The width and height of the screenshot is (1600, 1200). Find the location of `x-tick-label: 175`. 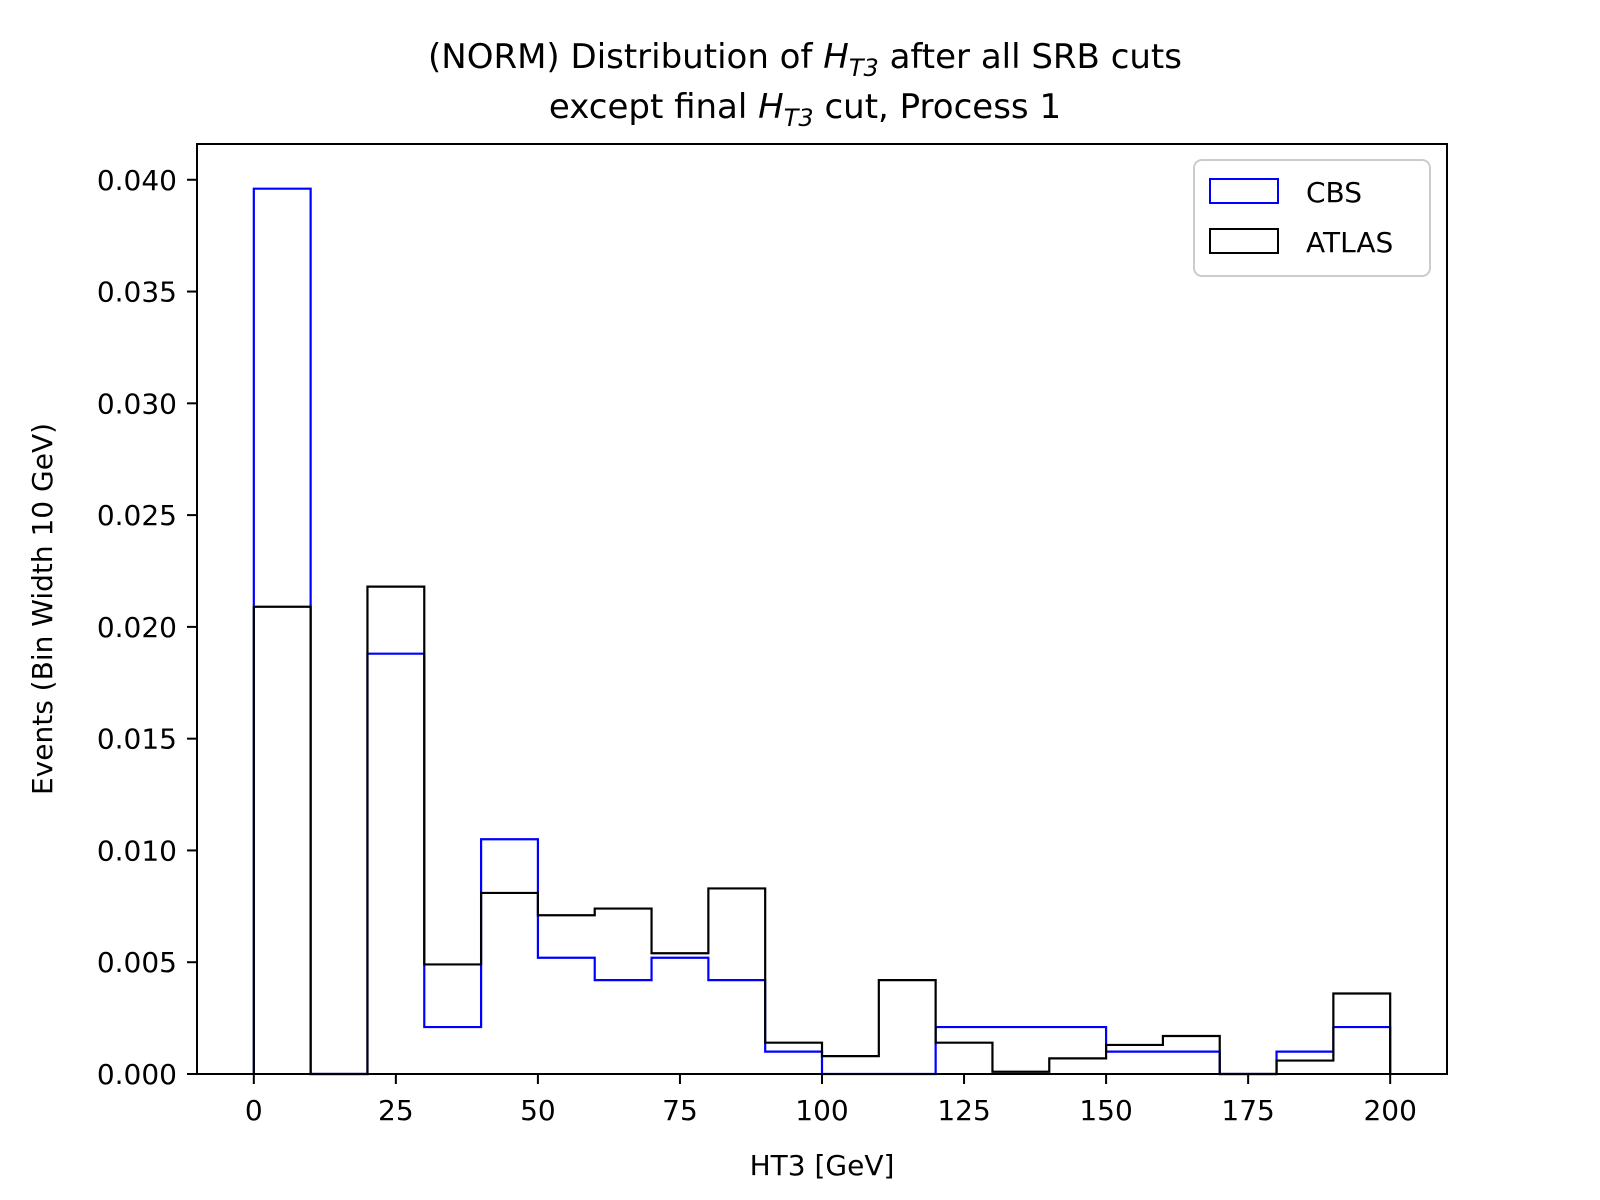

x-tick-label: 175 is located at coordinates (1247, 1110).